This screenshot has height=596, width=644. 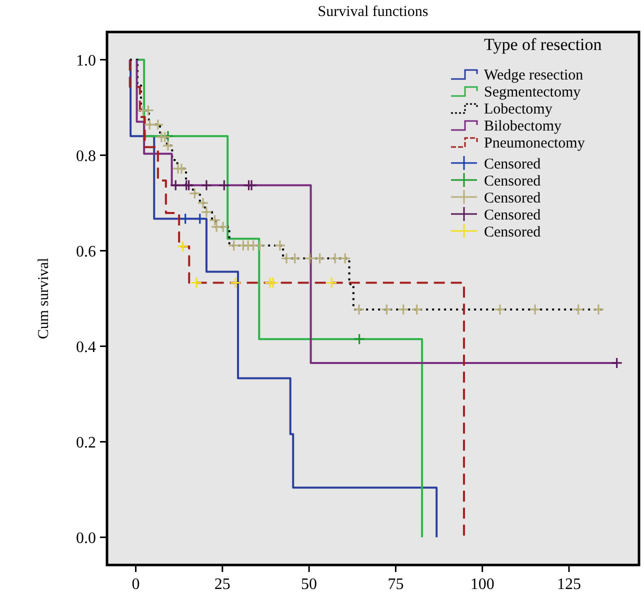 What do you see at coordinates (86, 538) in the screenshot?
I see `y-tick-label: 0.0` at bounding box center [86, 538].